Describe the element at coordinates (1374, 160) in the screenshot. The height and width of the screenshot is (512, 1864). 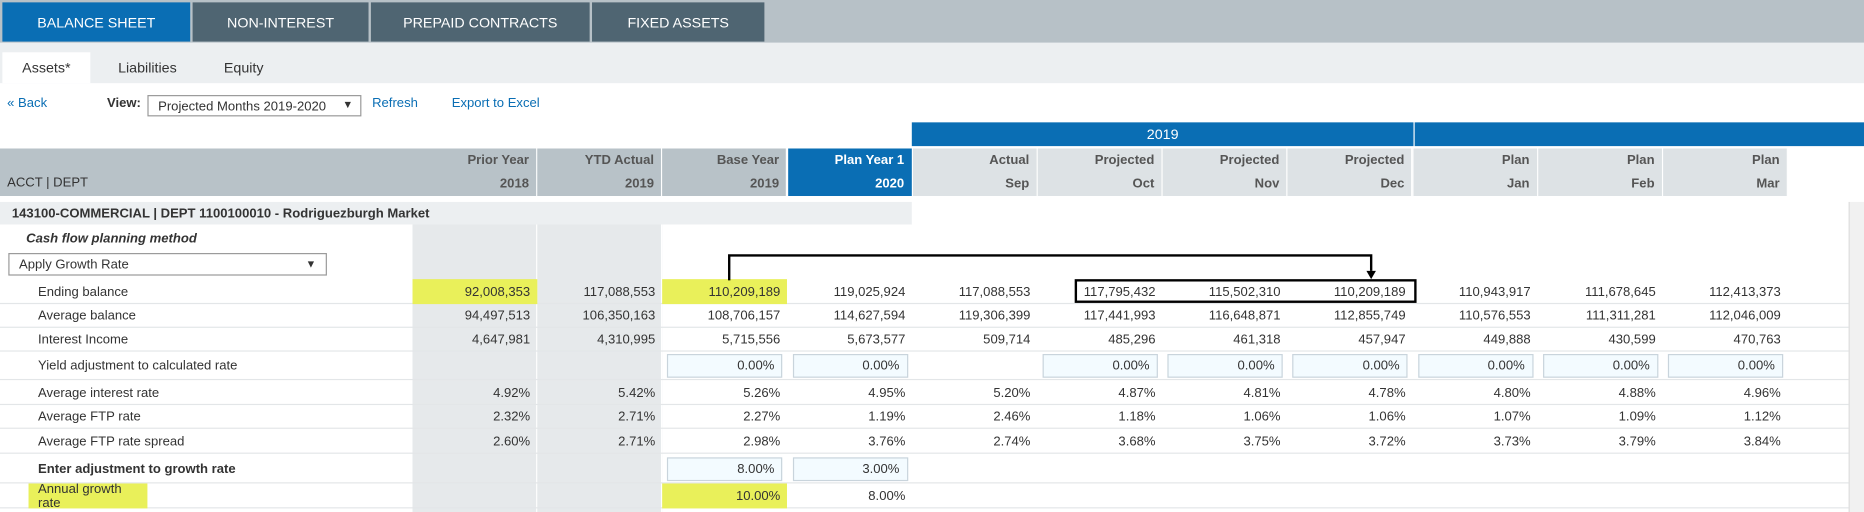
I see `header-top: Projected` at that location.